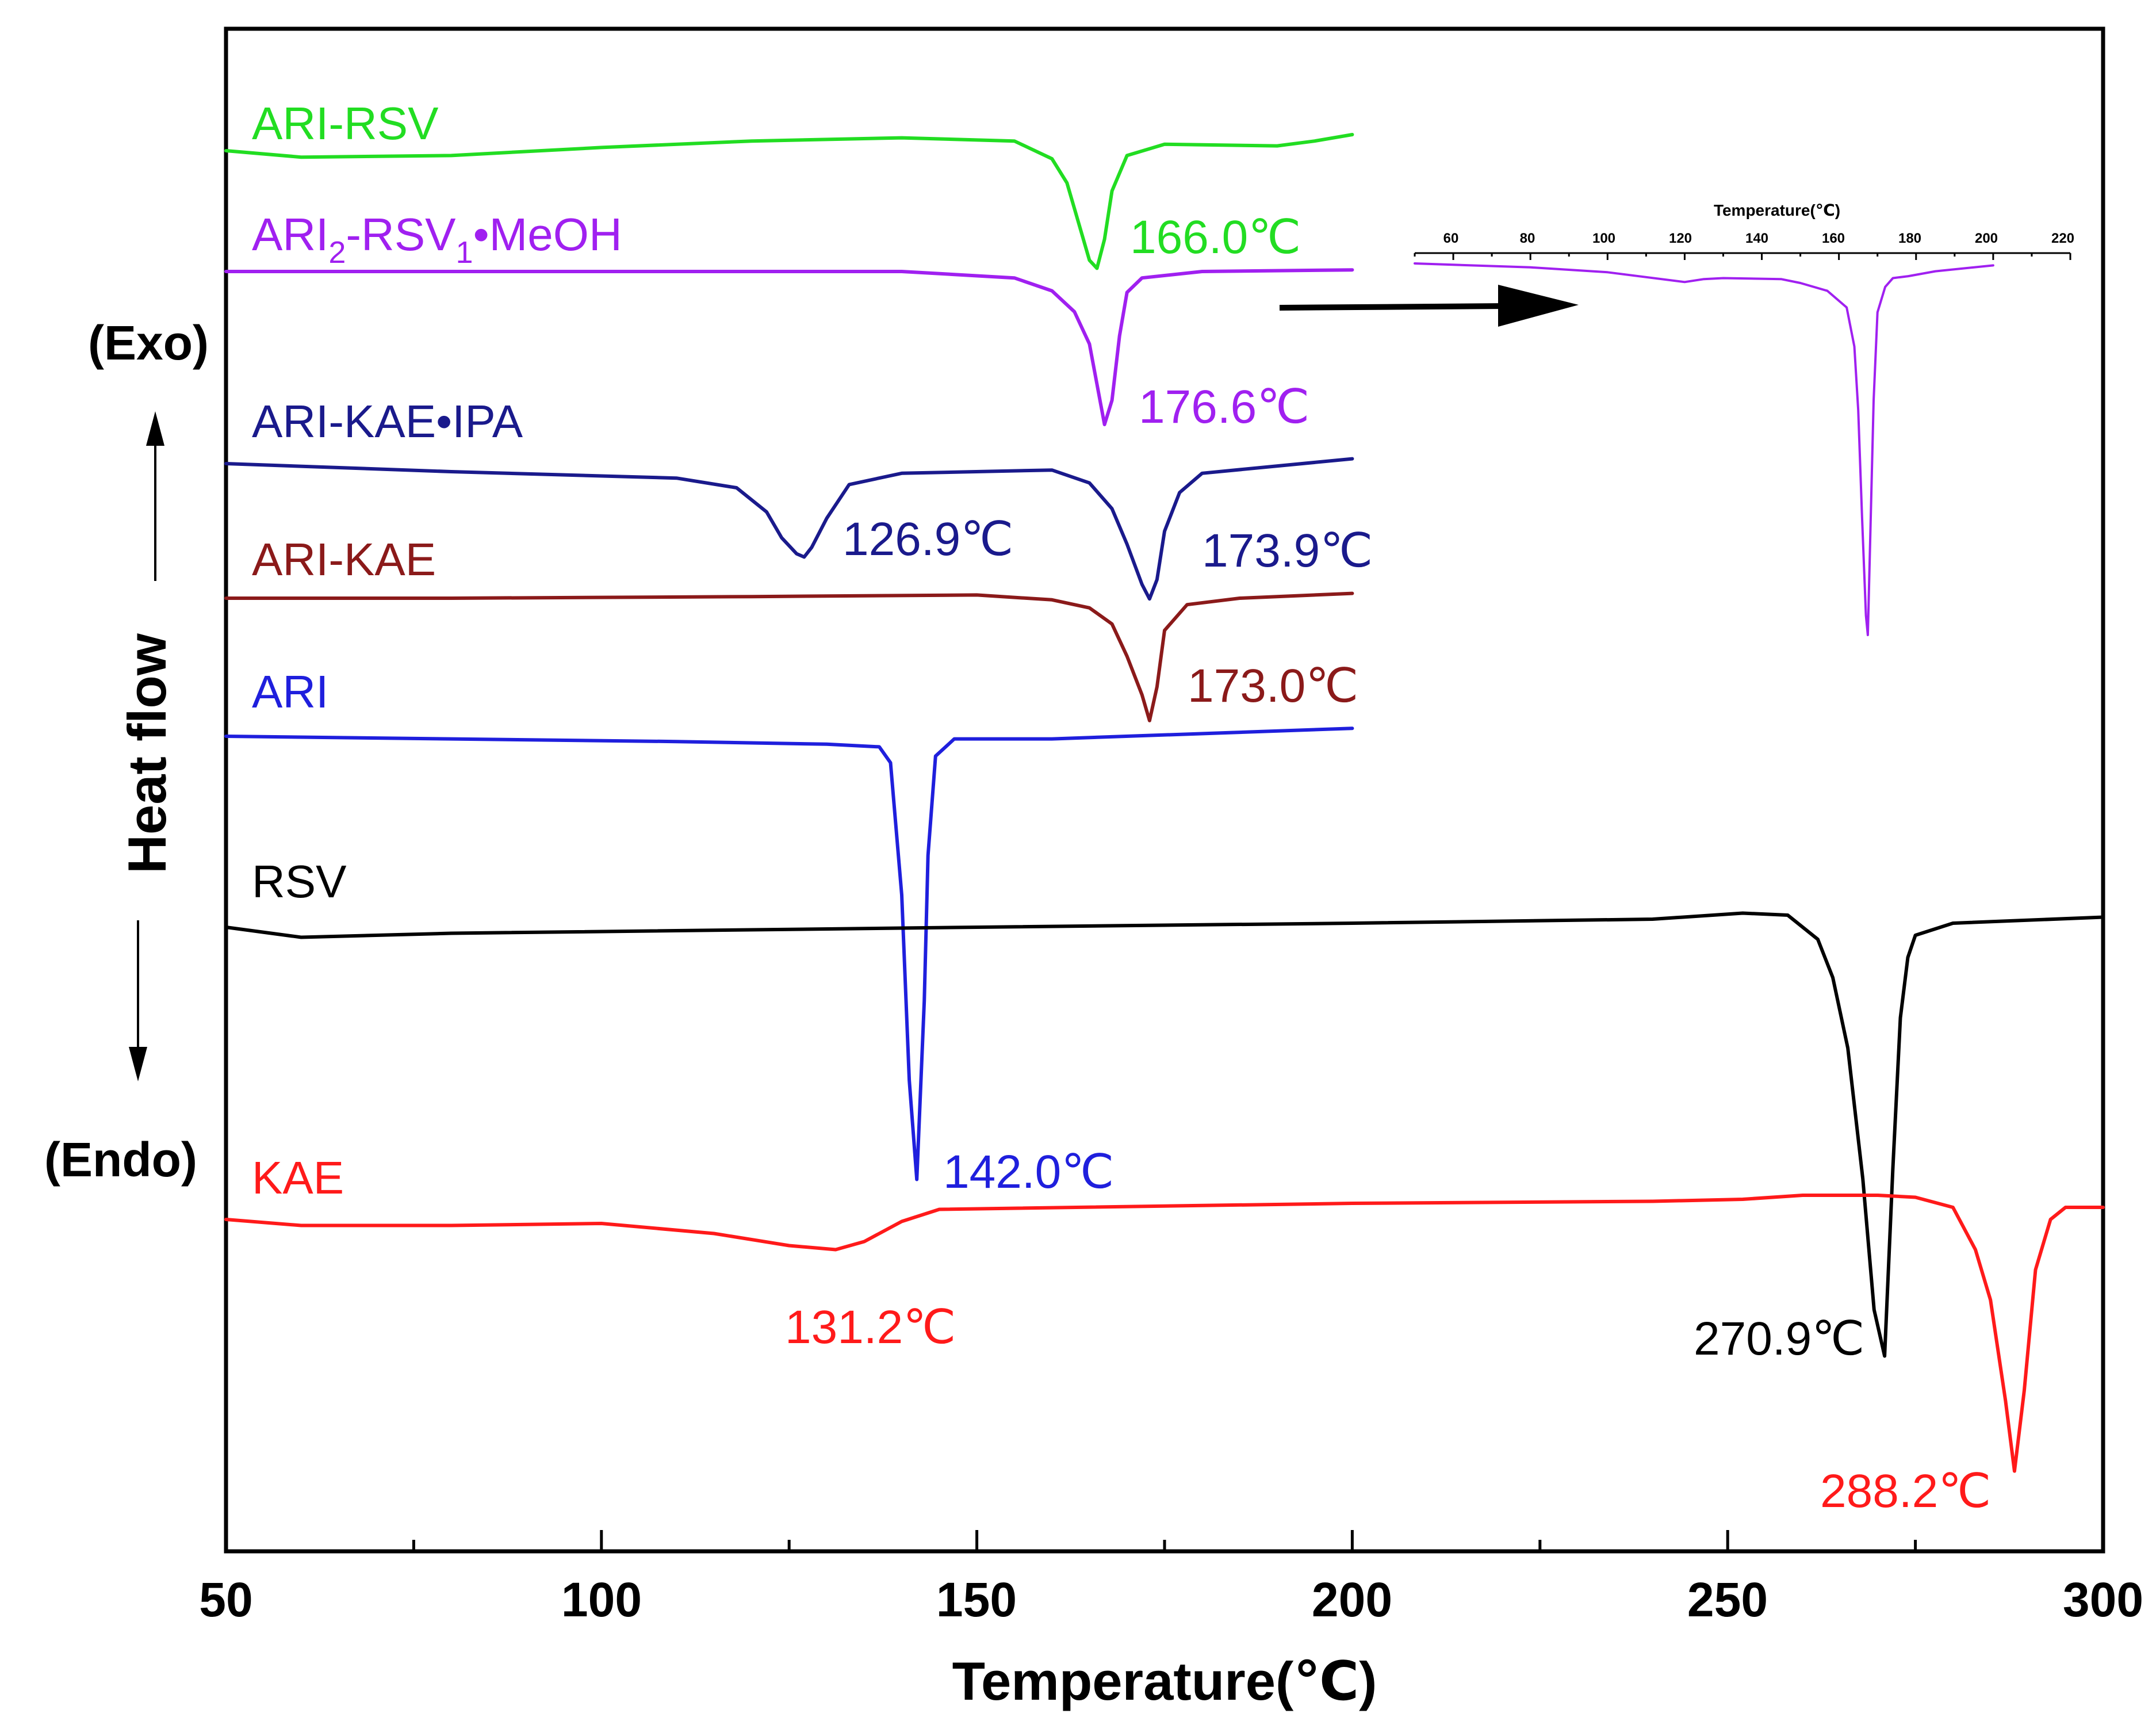  I want to click on series-line-ari-kae, so click(789, 656).